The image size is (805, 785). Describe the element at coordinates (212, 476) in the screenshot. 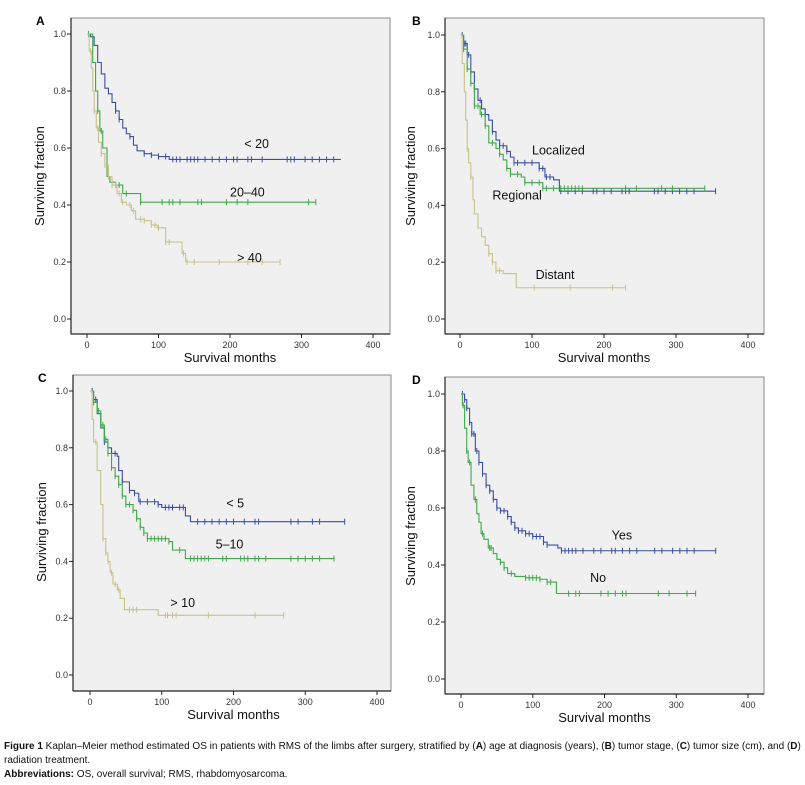

I see `km-series: 5–10` at that location.